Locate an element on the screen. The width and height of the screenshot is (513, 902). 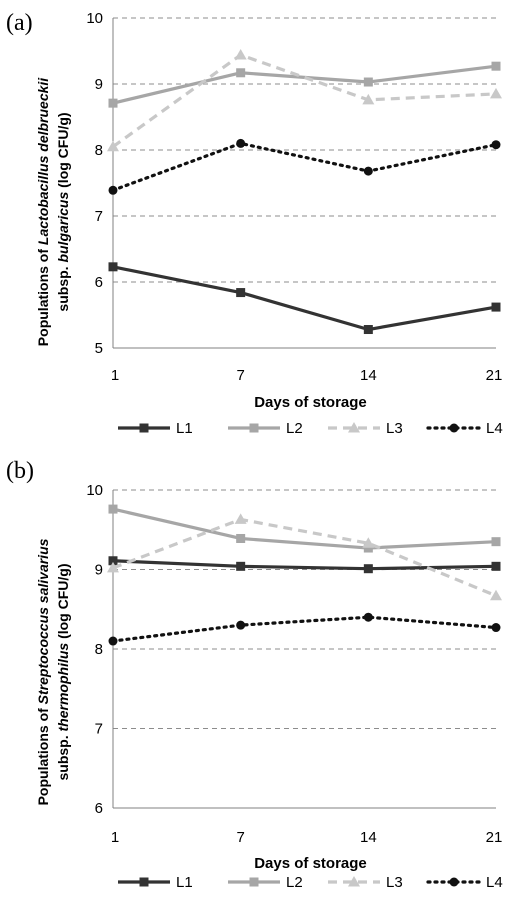
y-axis-title-line1: Populations of Streptococcus salivarius is located at coordinates (43, 671).